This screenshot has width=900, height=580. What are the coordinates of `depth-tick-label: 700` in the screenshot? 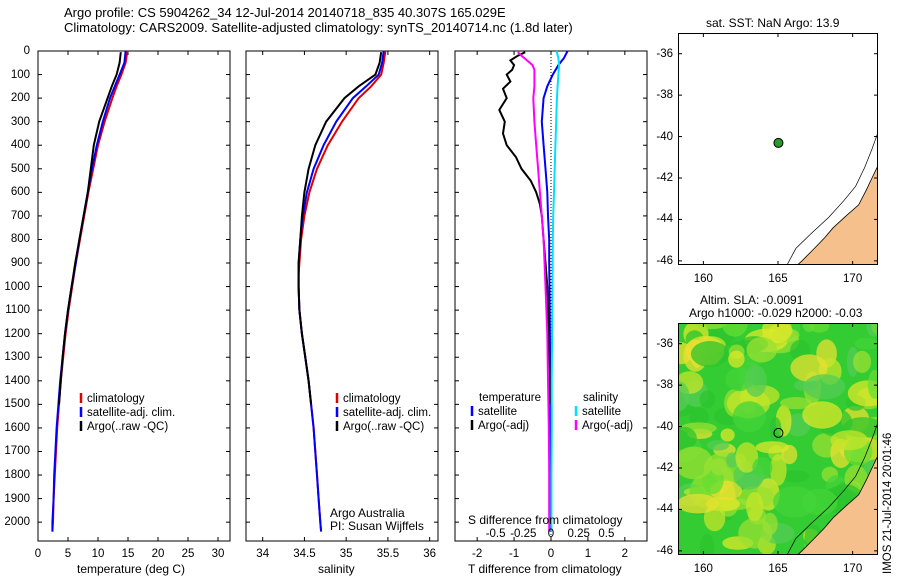 It's located at (20, 215).